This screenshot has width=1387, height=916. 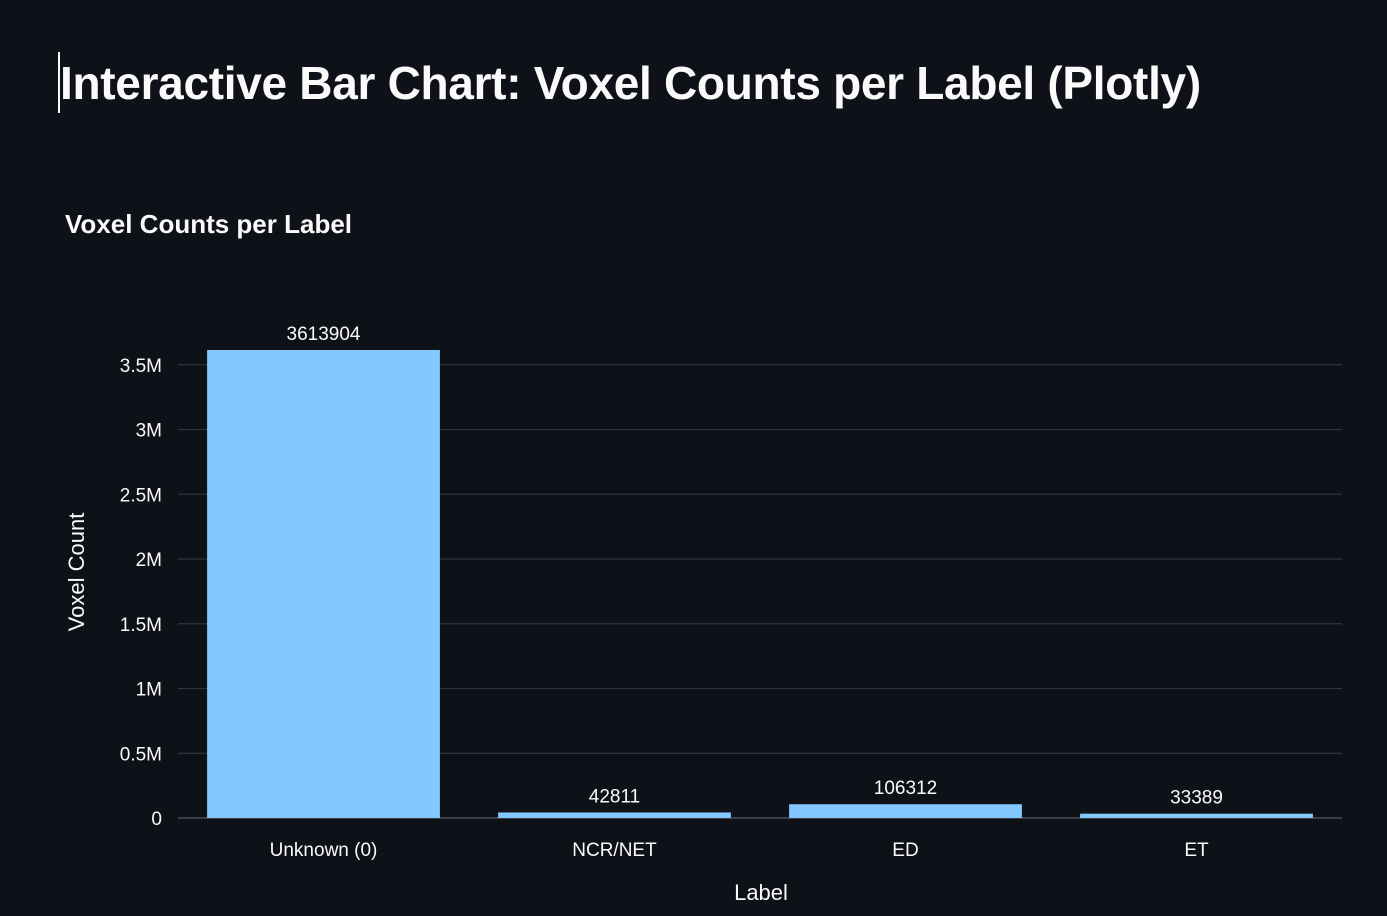 What do you see at coordinates (324, 334) in the screenshot?
I see `data-label: 3613904` at bounding box center [324, 334].